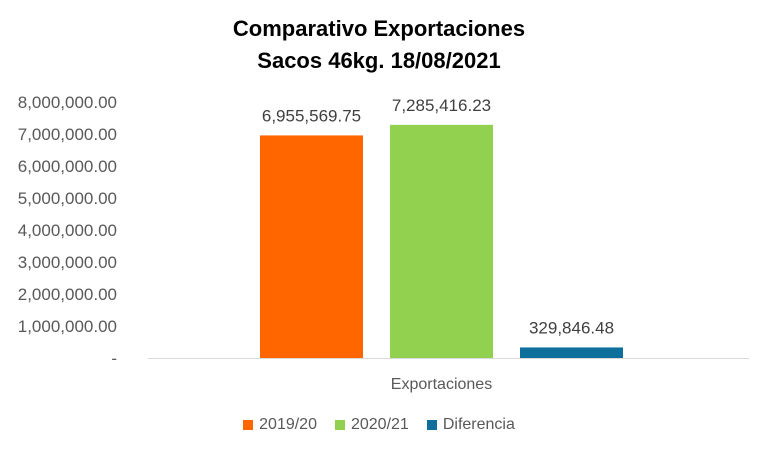 This screenshot has width=758, height=456. I want to click on y-tick-label: -, so click(114, 358).